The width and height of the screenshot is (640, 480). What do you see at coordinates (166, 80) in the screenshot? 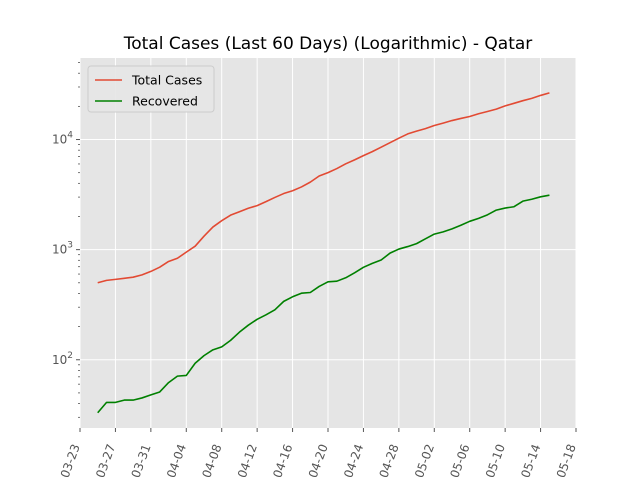
I see `legend-label: Total Cases` at bounding box center [166, 80].